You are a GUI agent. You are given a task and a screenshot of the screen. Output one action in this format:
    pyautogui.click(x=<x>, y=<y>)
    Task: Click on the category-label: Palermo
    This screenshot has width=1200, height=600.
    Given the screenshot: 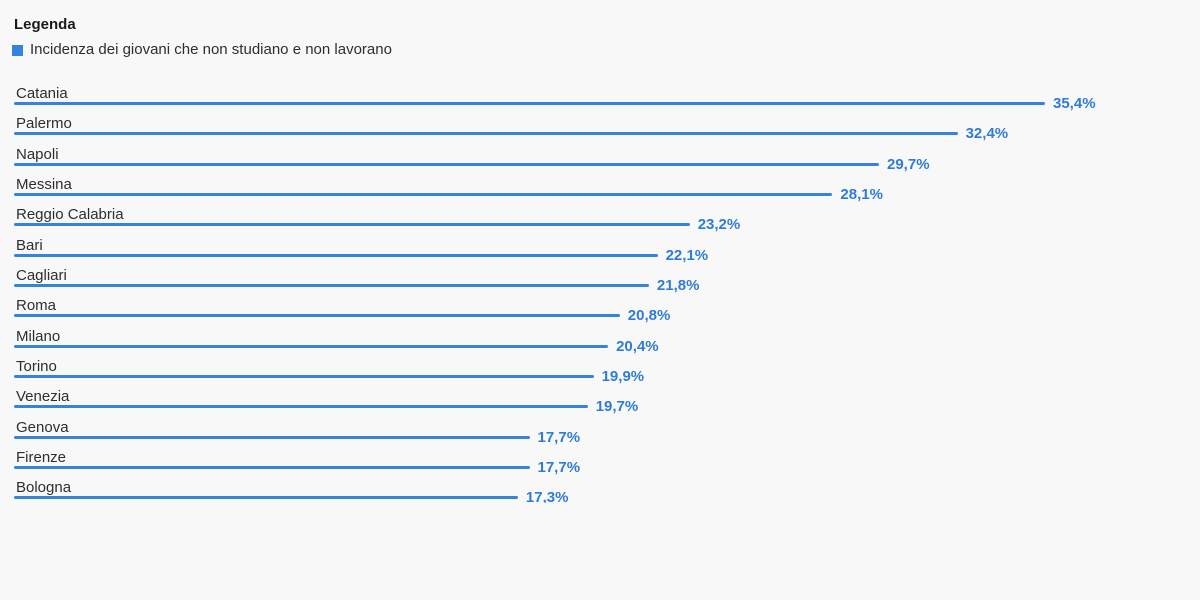 What is the action you would take?
    pyautogui.click(x=44, y=124)
    